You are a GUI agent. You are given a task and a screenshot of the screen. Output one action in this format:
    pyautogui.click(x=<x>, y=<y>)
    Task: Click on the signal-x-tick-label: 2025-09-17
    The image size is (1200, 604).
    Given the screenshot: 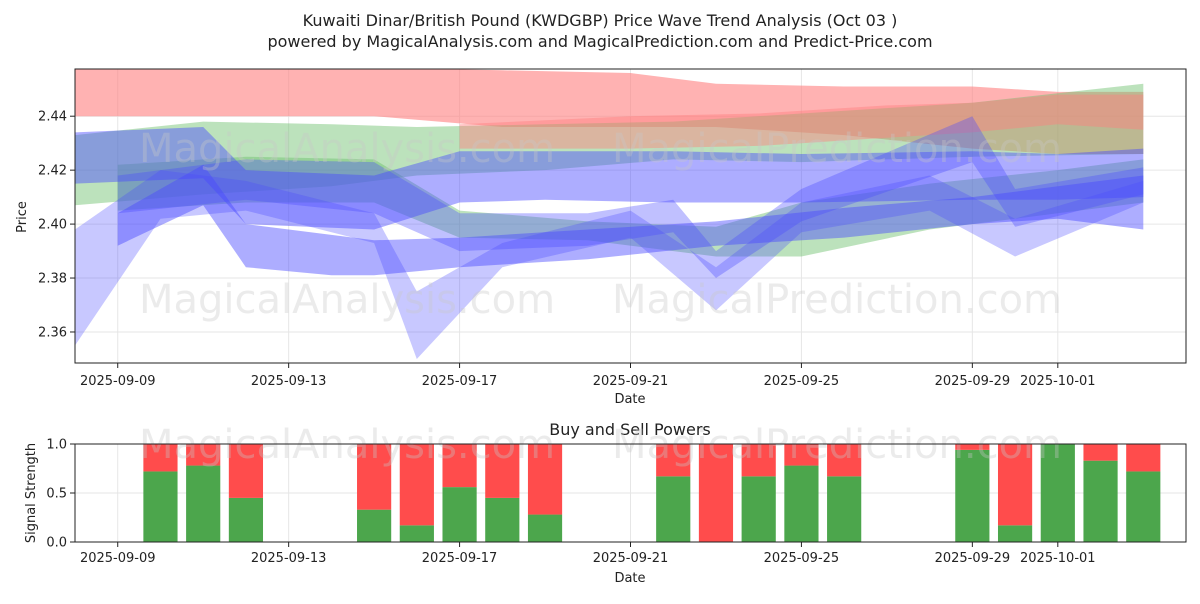 What is the action you would take?
    pyautogui.click(x=460, y=558)
    